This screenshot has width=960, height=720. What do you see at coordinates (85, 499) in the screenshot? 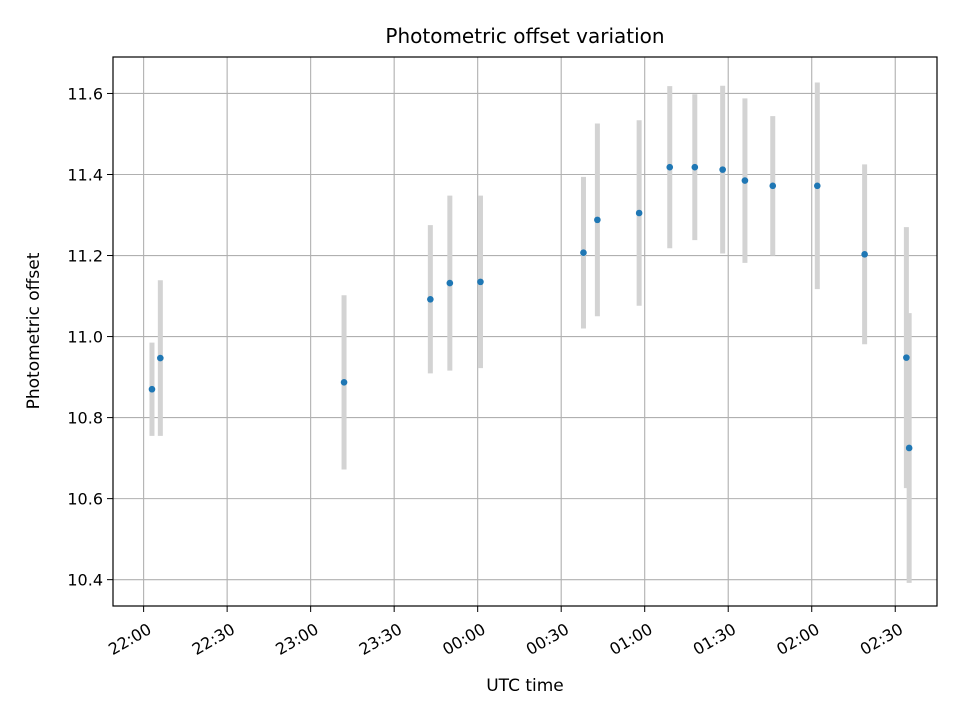
I see `y-tick-label: 10.6` at bounding box center [85, 499].